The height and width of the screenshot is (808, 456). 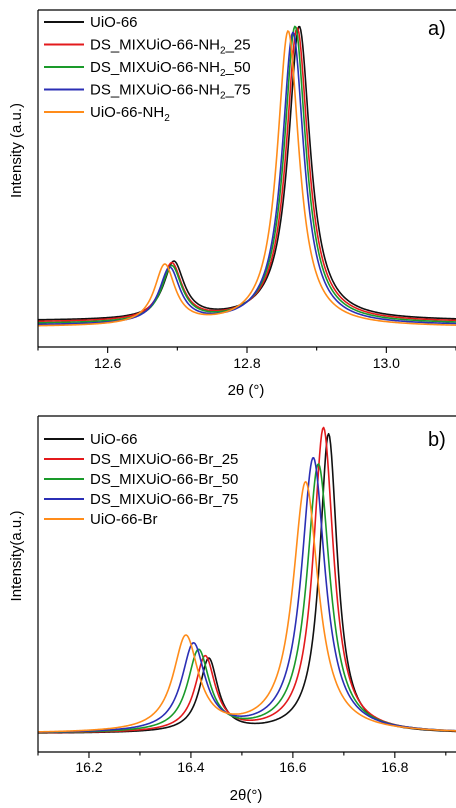 What do you see at coordinates (170, 47) in the screenshot?
I see `legend-entry: DS_MIXUiO-66-NH2_25` at bounding box center [170, 47].